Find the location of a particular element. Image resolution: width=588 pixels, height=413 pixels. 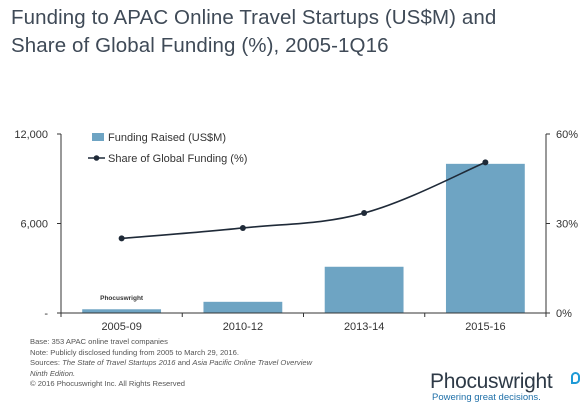

y-right-tick-label: 60% is located at coordinates (567, 135).